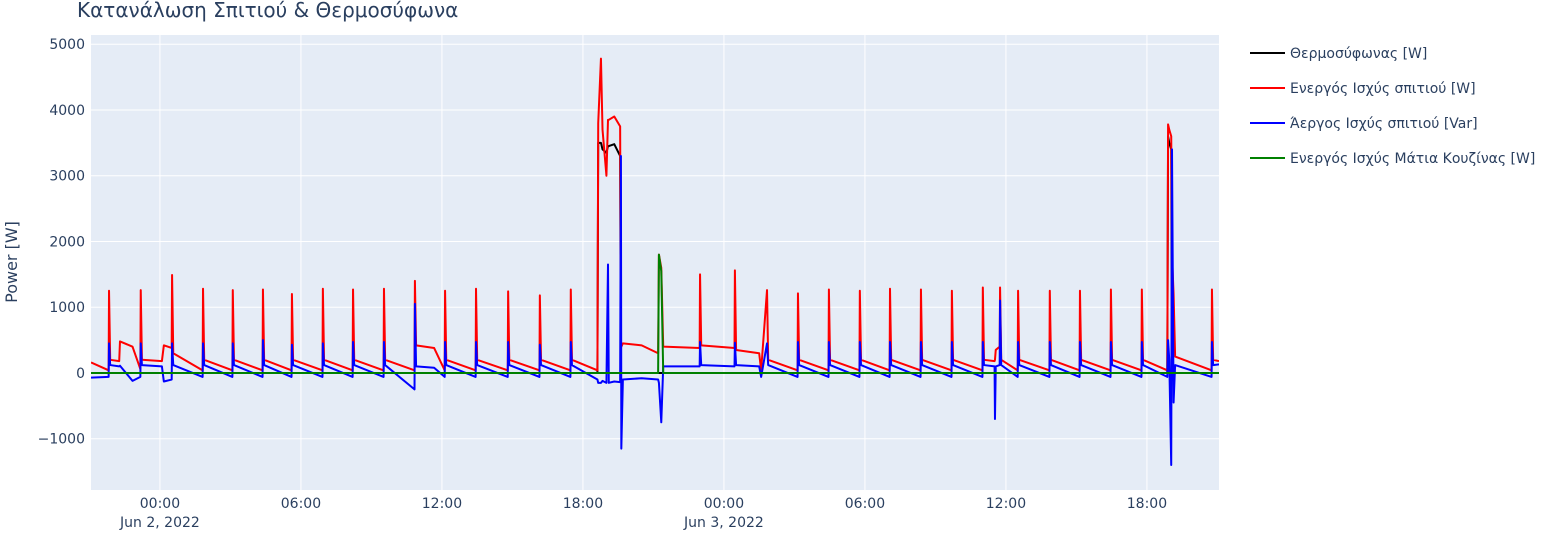 The width and height of the screenshot is (1547, 538). Describe the element at coordinates (67, 308) in the screenshot. I see `y-tick-label: 1000` at that location.